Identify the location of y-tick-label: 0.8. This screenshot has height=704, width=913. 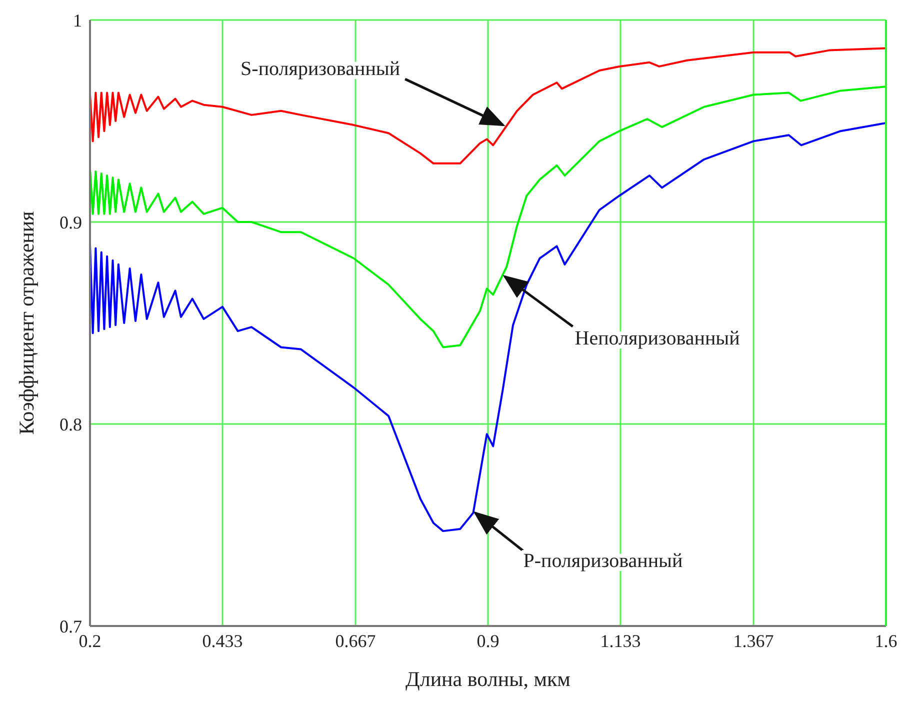
(71, 424).